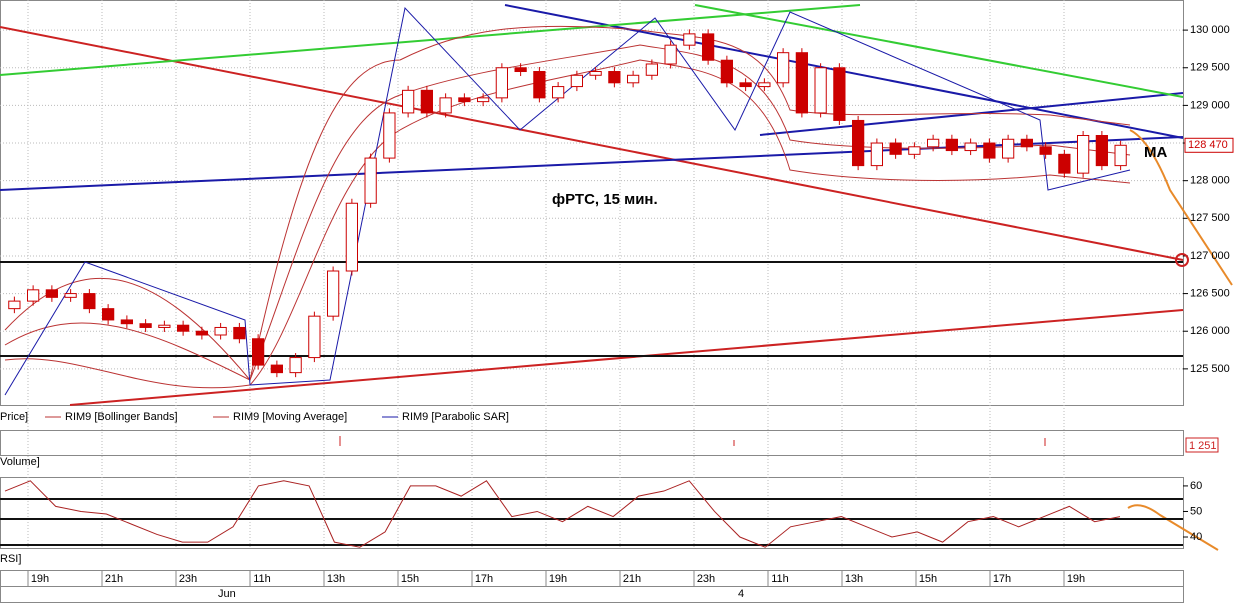 This screenshot has width=1236, height=608. I want to click on y-tick-label: 130 000, so click(1210, 30).